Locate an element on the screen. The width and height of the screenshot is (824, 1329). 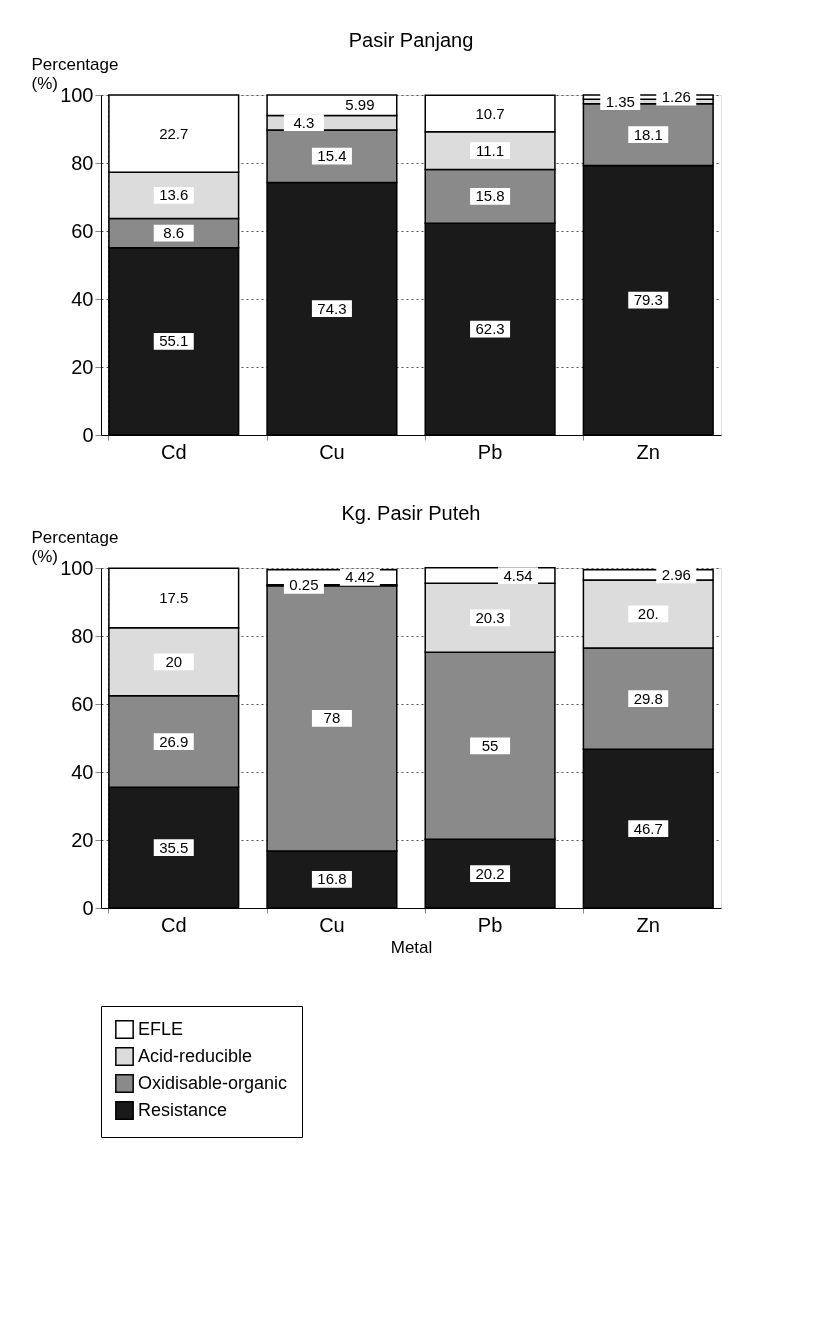
data-label: 55 is located at coordinates (490, 745).